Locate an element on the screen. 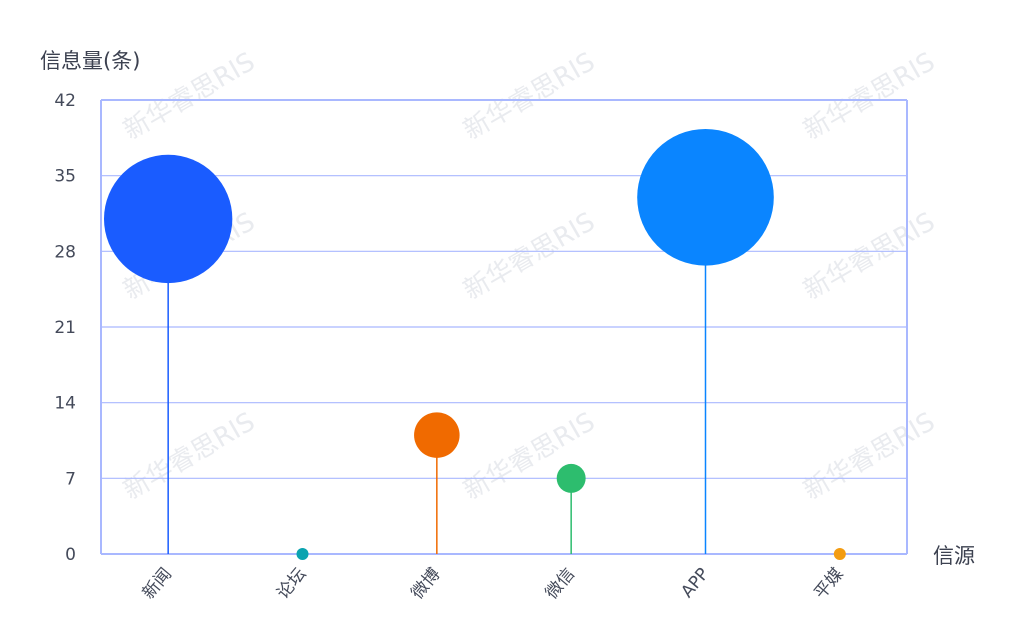  bubble-微博 is located at coordinates (437, 435).